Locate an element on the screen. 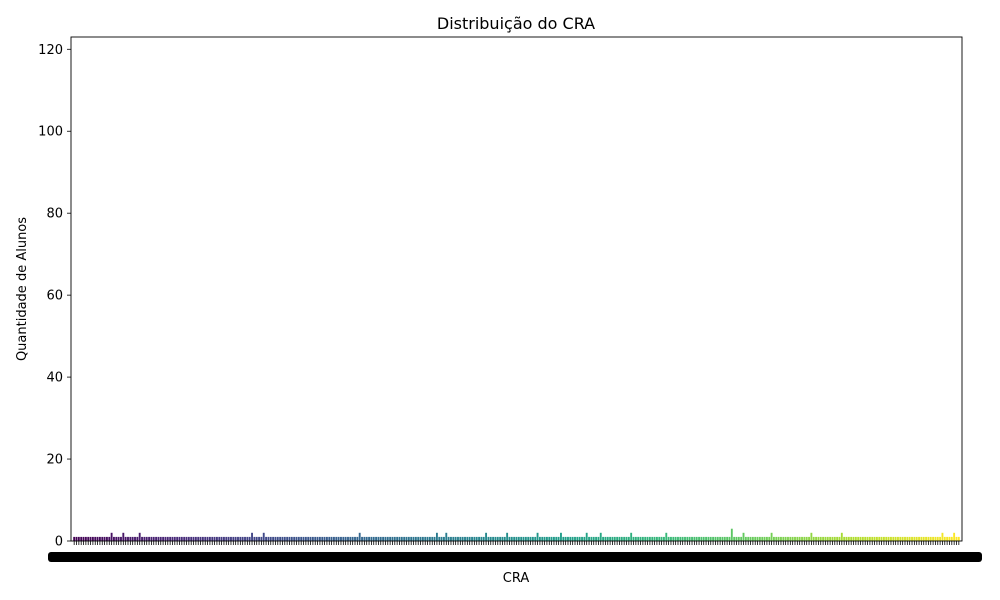  x-axis-ticks is located at coordinates (515, 551).